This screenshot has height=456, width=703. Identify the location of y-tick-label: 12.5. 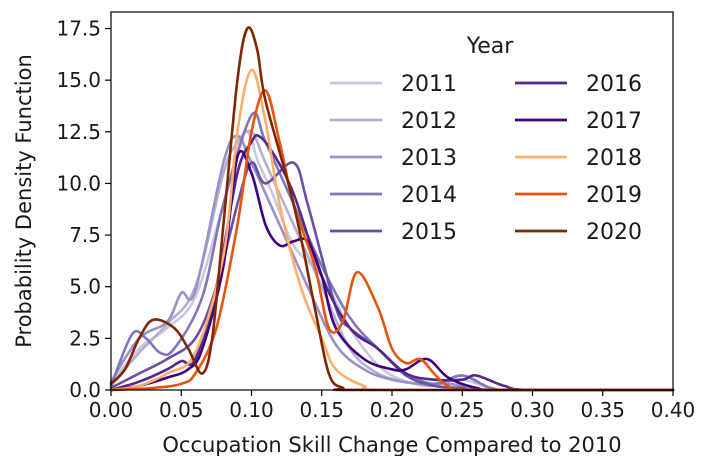
(78, 132).